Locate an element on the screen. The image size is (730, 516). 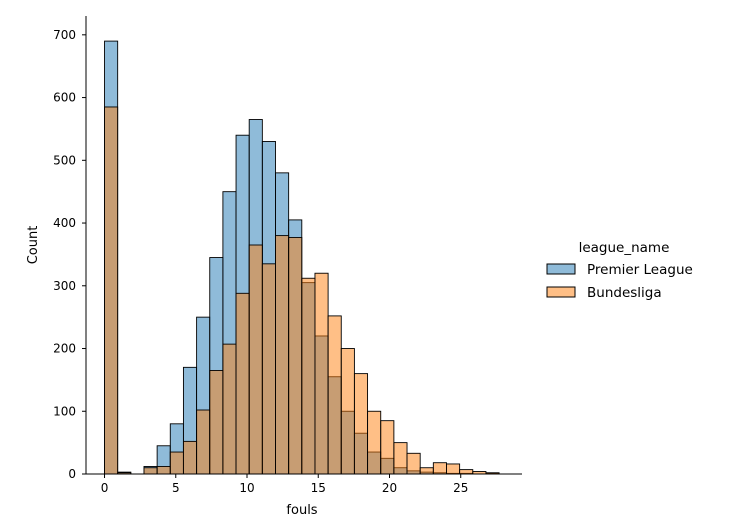
x-tick-label: 25 is located at coordinates (460, 488).